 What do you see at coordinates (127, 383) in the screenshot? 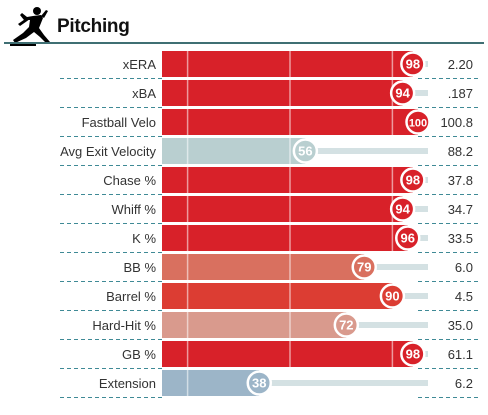
I see `category-label: Extension` at bounding box center [127, 383].